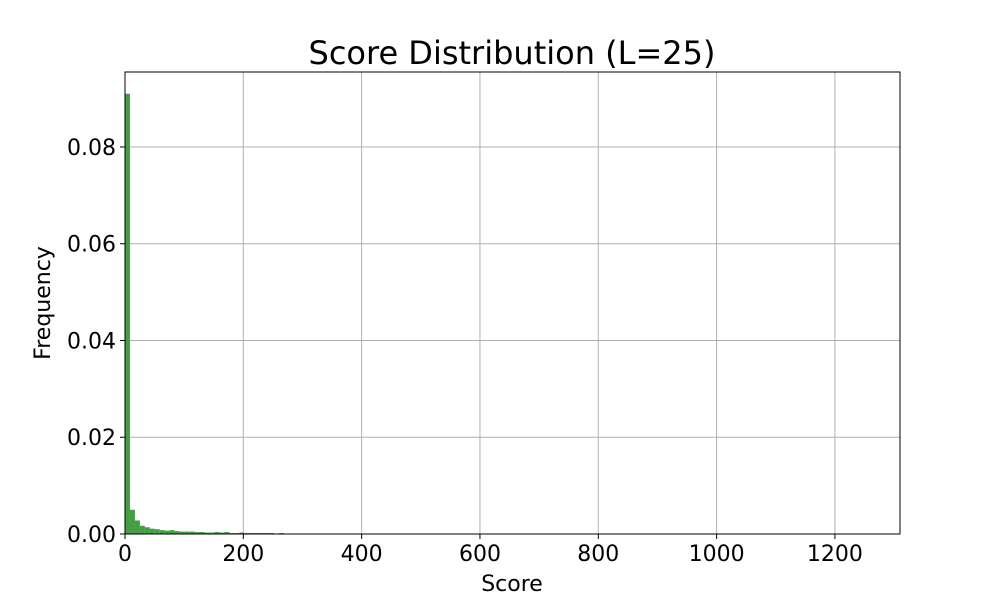  Describe the element at coordinates (91, 148) in the screenshot. I see `y-tick-label: 0.08` at that location.